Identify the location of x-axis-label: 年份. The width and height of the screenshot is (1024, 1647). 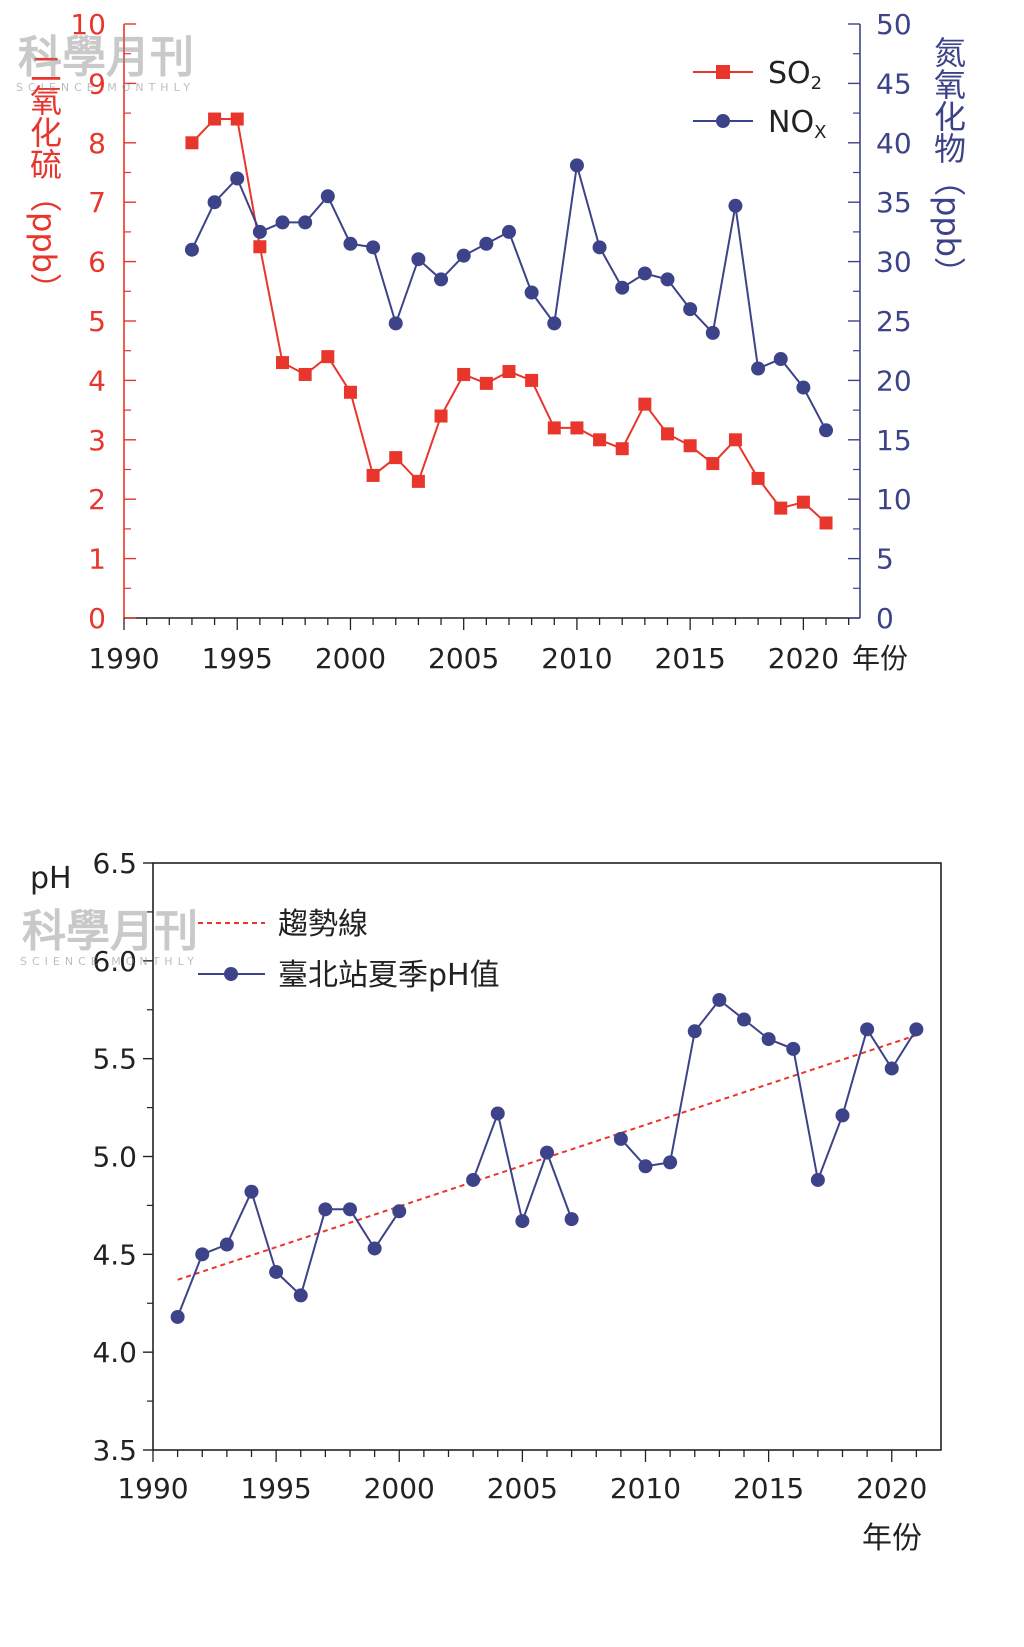
(892, 1538).